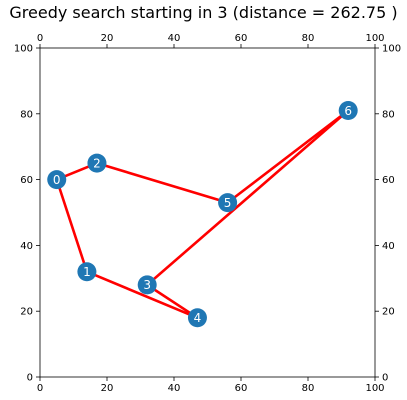 The height and width of the screenshot is (400, 407). I want to click on y-tick-label-left: 60, so click(26, 180).